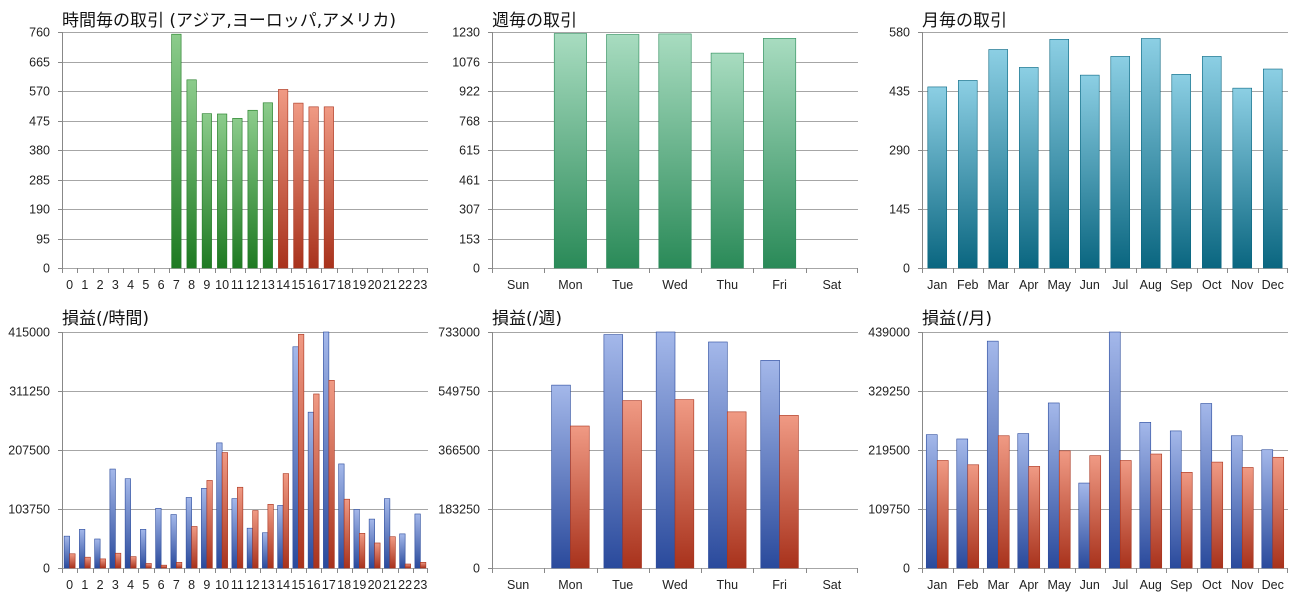 The height and width of the screenshot is (600, 1290). Describe the element at coordinates (736, 490) in the screenshot. I see `bar-red-Thu` at that location.